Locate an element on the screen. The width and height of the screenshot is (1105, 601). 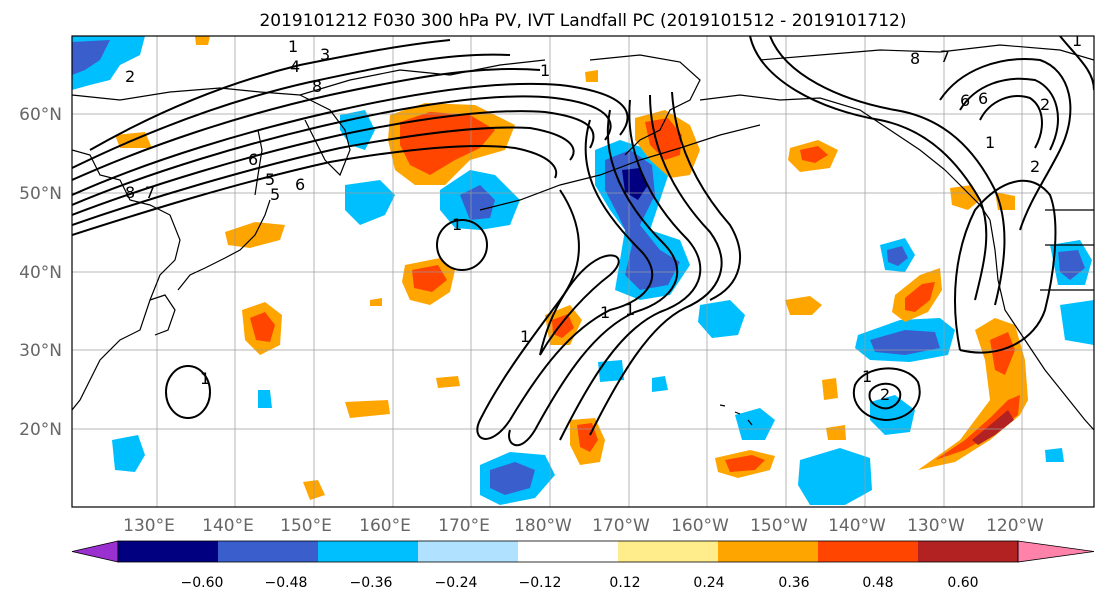
lat-label-40n: 40°N is located at coordinates (40, 273).